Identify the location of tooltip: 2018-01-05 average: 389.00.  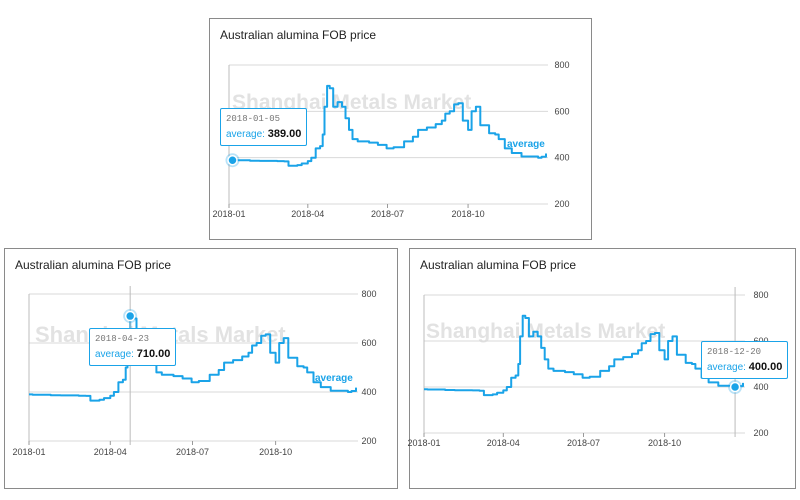
(264, 127).